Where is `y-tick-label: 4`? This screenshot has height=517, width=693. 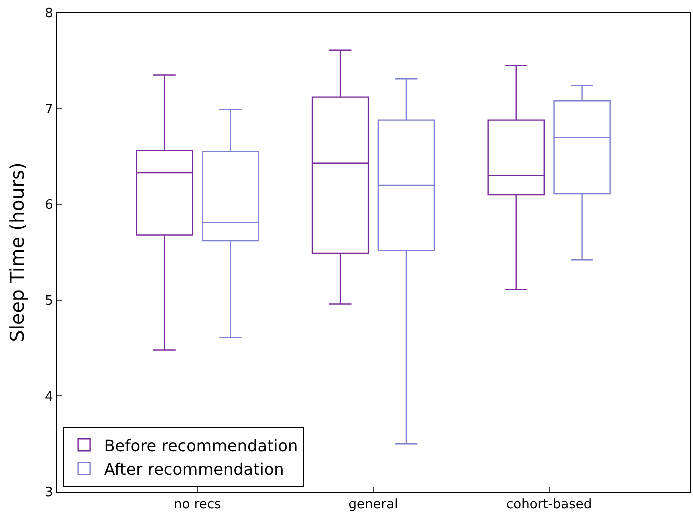
y-tick-label: 4 is located at coordinates (49, 397).